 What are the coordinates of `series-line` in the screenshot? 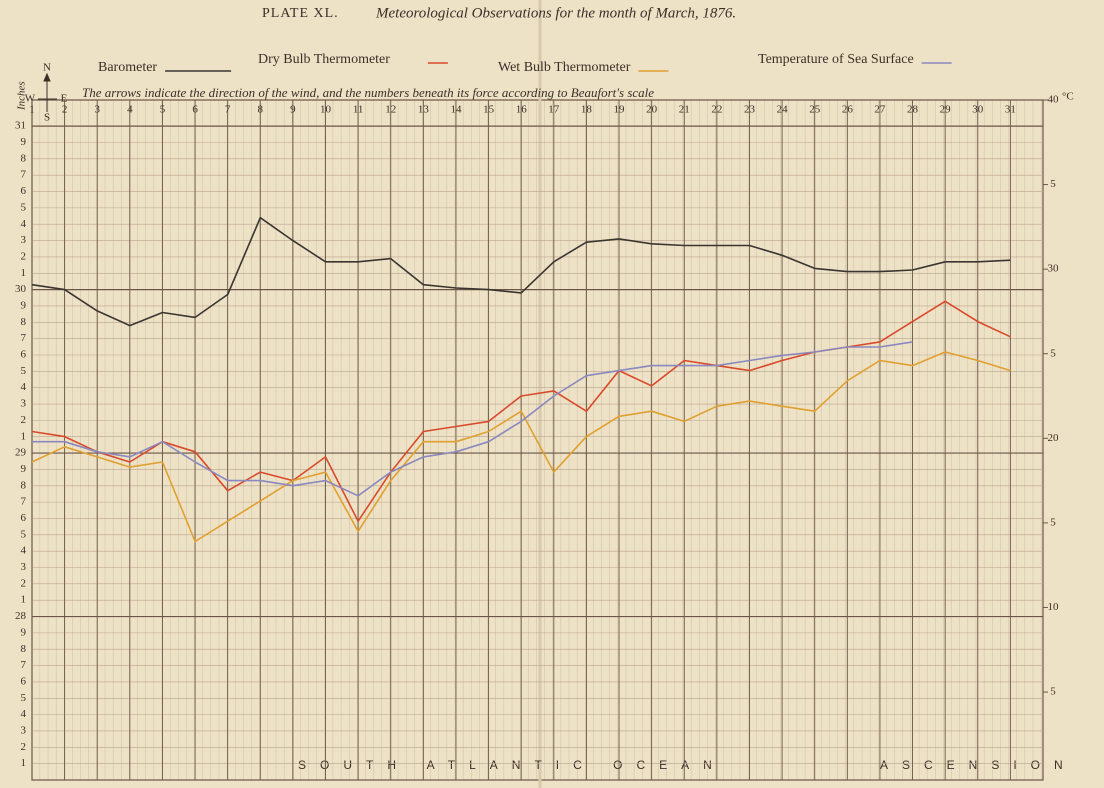 It's located at (521, 271).